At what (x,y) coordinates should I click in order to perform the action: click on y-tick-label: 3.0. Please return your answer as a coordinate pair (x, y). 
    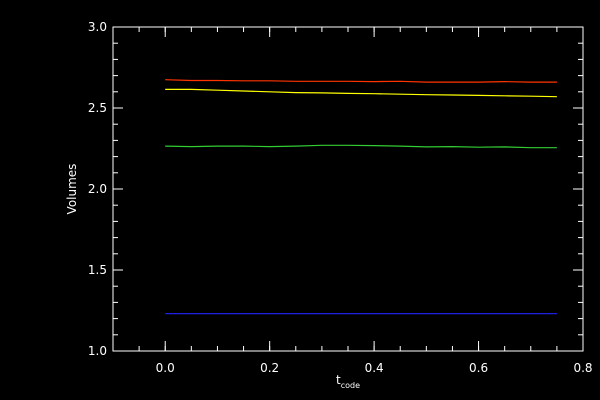
    Looking at the image, I should click on (97, 27).